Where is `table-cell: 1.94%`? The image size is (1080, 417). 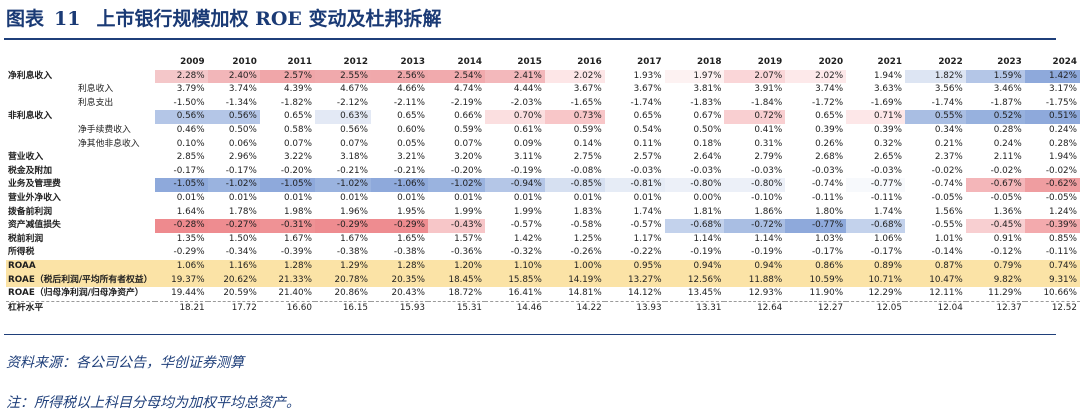
table-cell: 1.94% is located at coordinates (875, 76).